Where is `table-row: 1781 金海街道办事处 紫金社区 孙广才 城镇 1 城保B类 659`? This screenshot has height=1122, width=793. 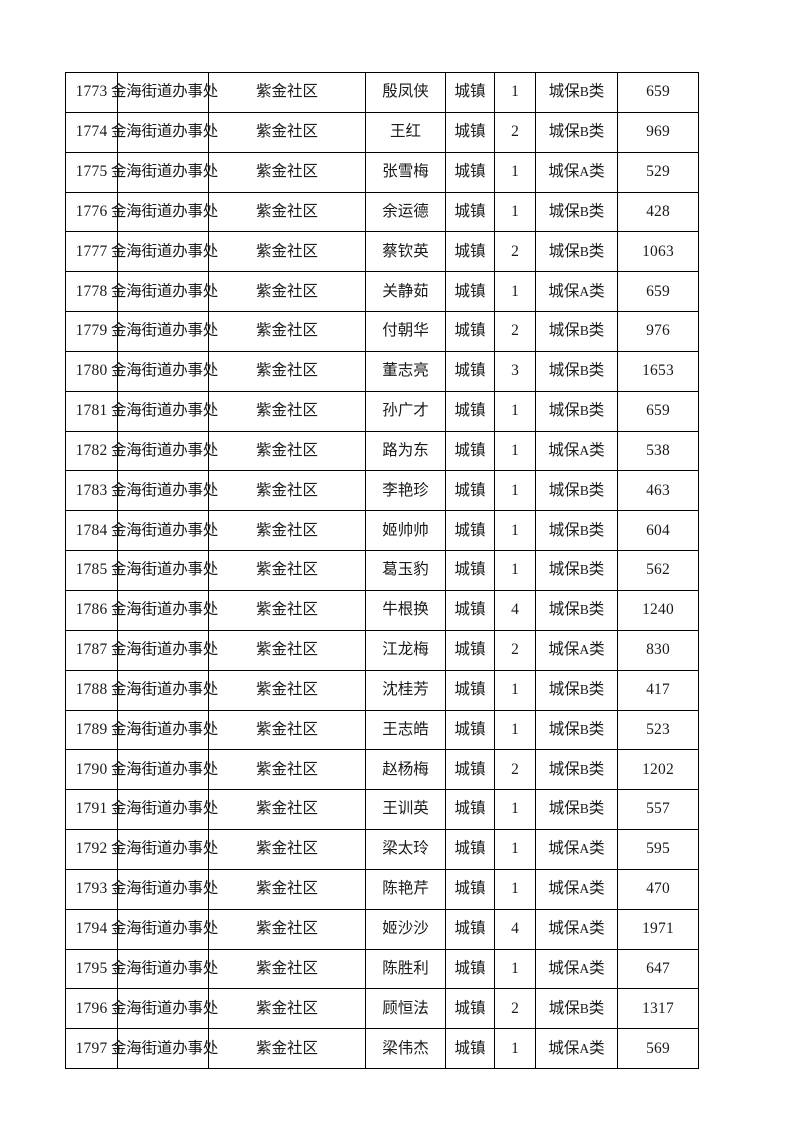
table-row: 1781 金海街道办事处 紫金社区 孙广才 城镇 1 城保B类 659 is located at coordinates (382, 411).